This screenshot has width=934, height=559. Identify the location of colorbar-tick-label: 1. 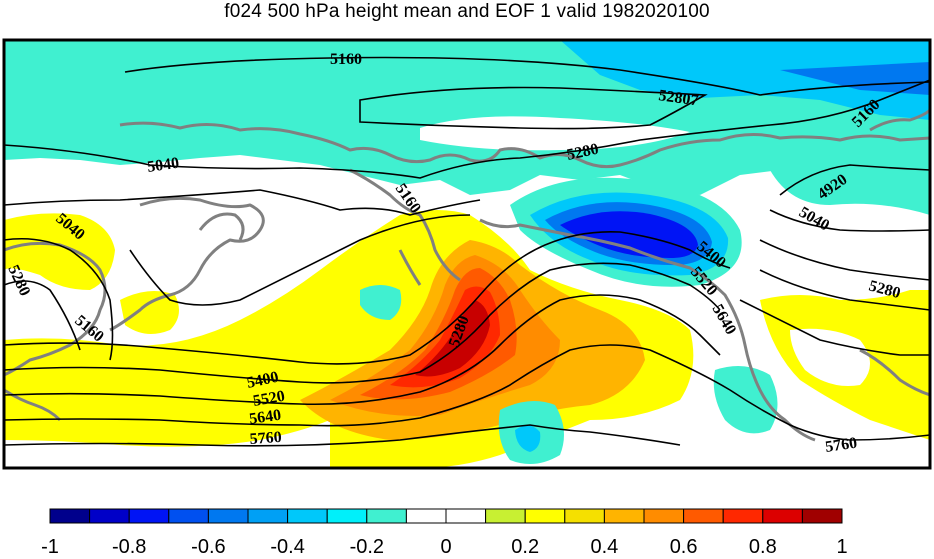
(842, 547).